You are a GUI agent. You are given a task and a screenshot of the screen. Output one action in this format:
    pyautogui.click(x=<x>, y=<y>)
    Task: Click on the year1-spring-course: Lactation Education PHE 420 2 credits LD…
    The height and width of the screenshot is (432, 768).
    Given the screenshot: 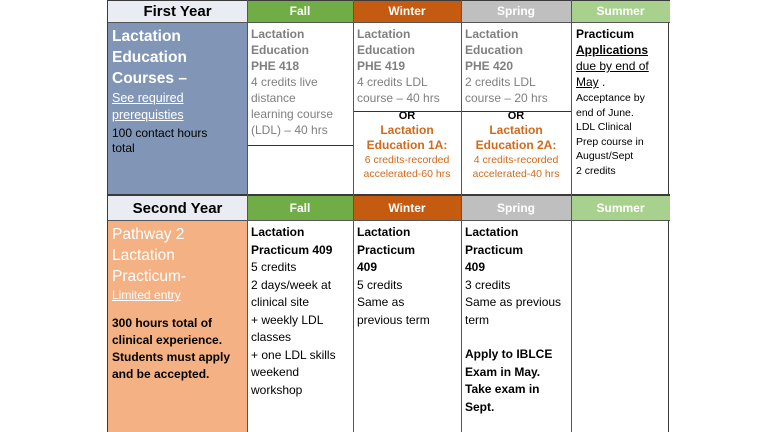 What is the action you would take?
    pyautogui.click(x=516, y=108)
    